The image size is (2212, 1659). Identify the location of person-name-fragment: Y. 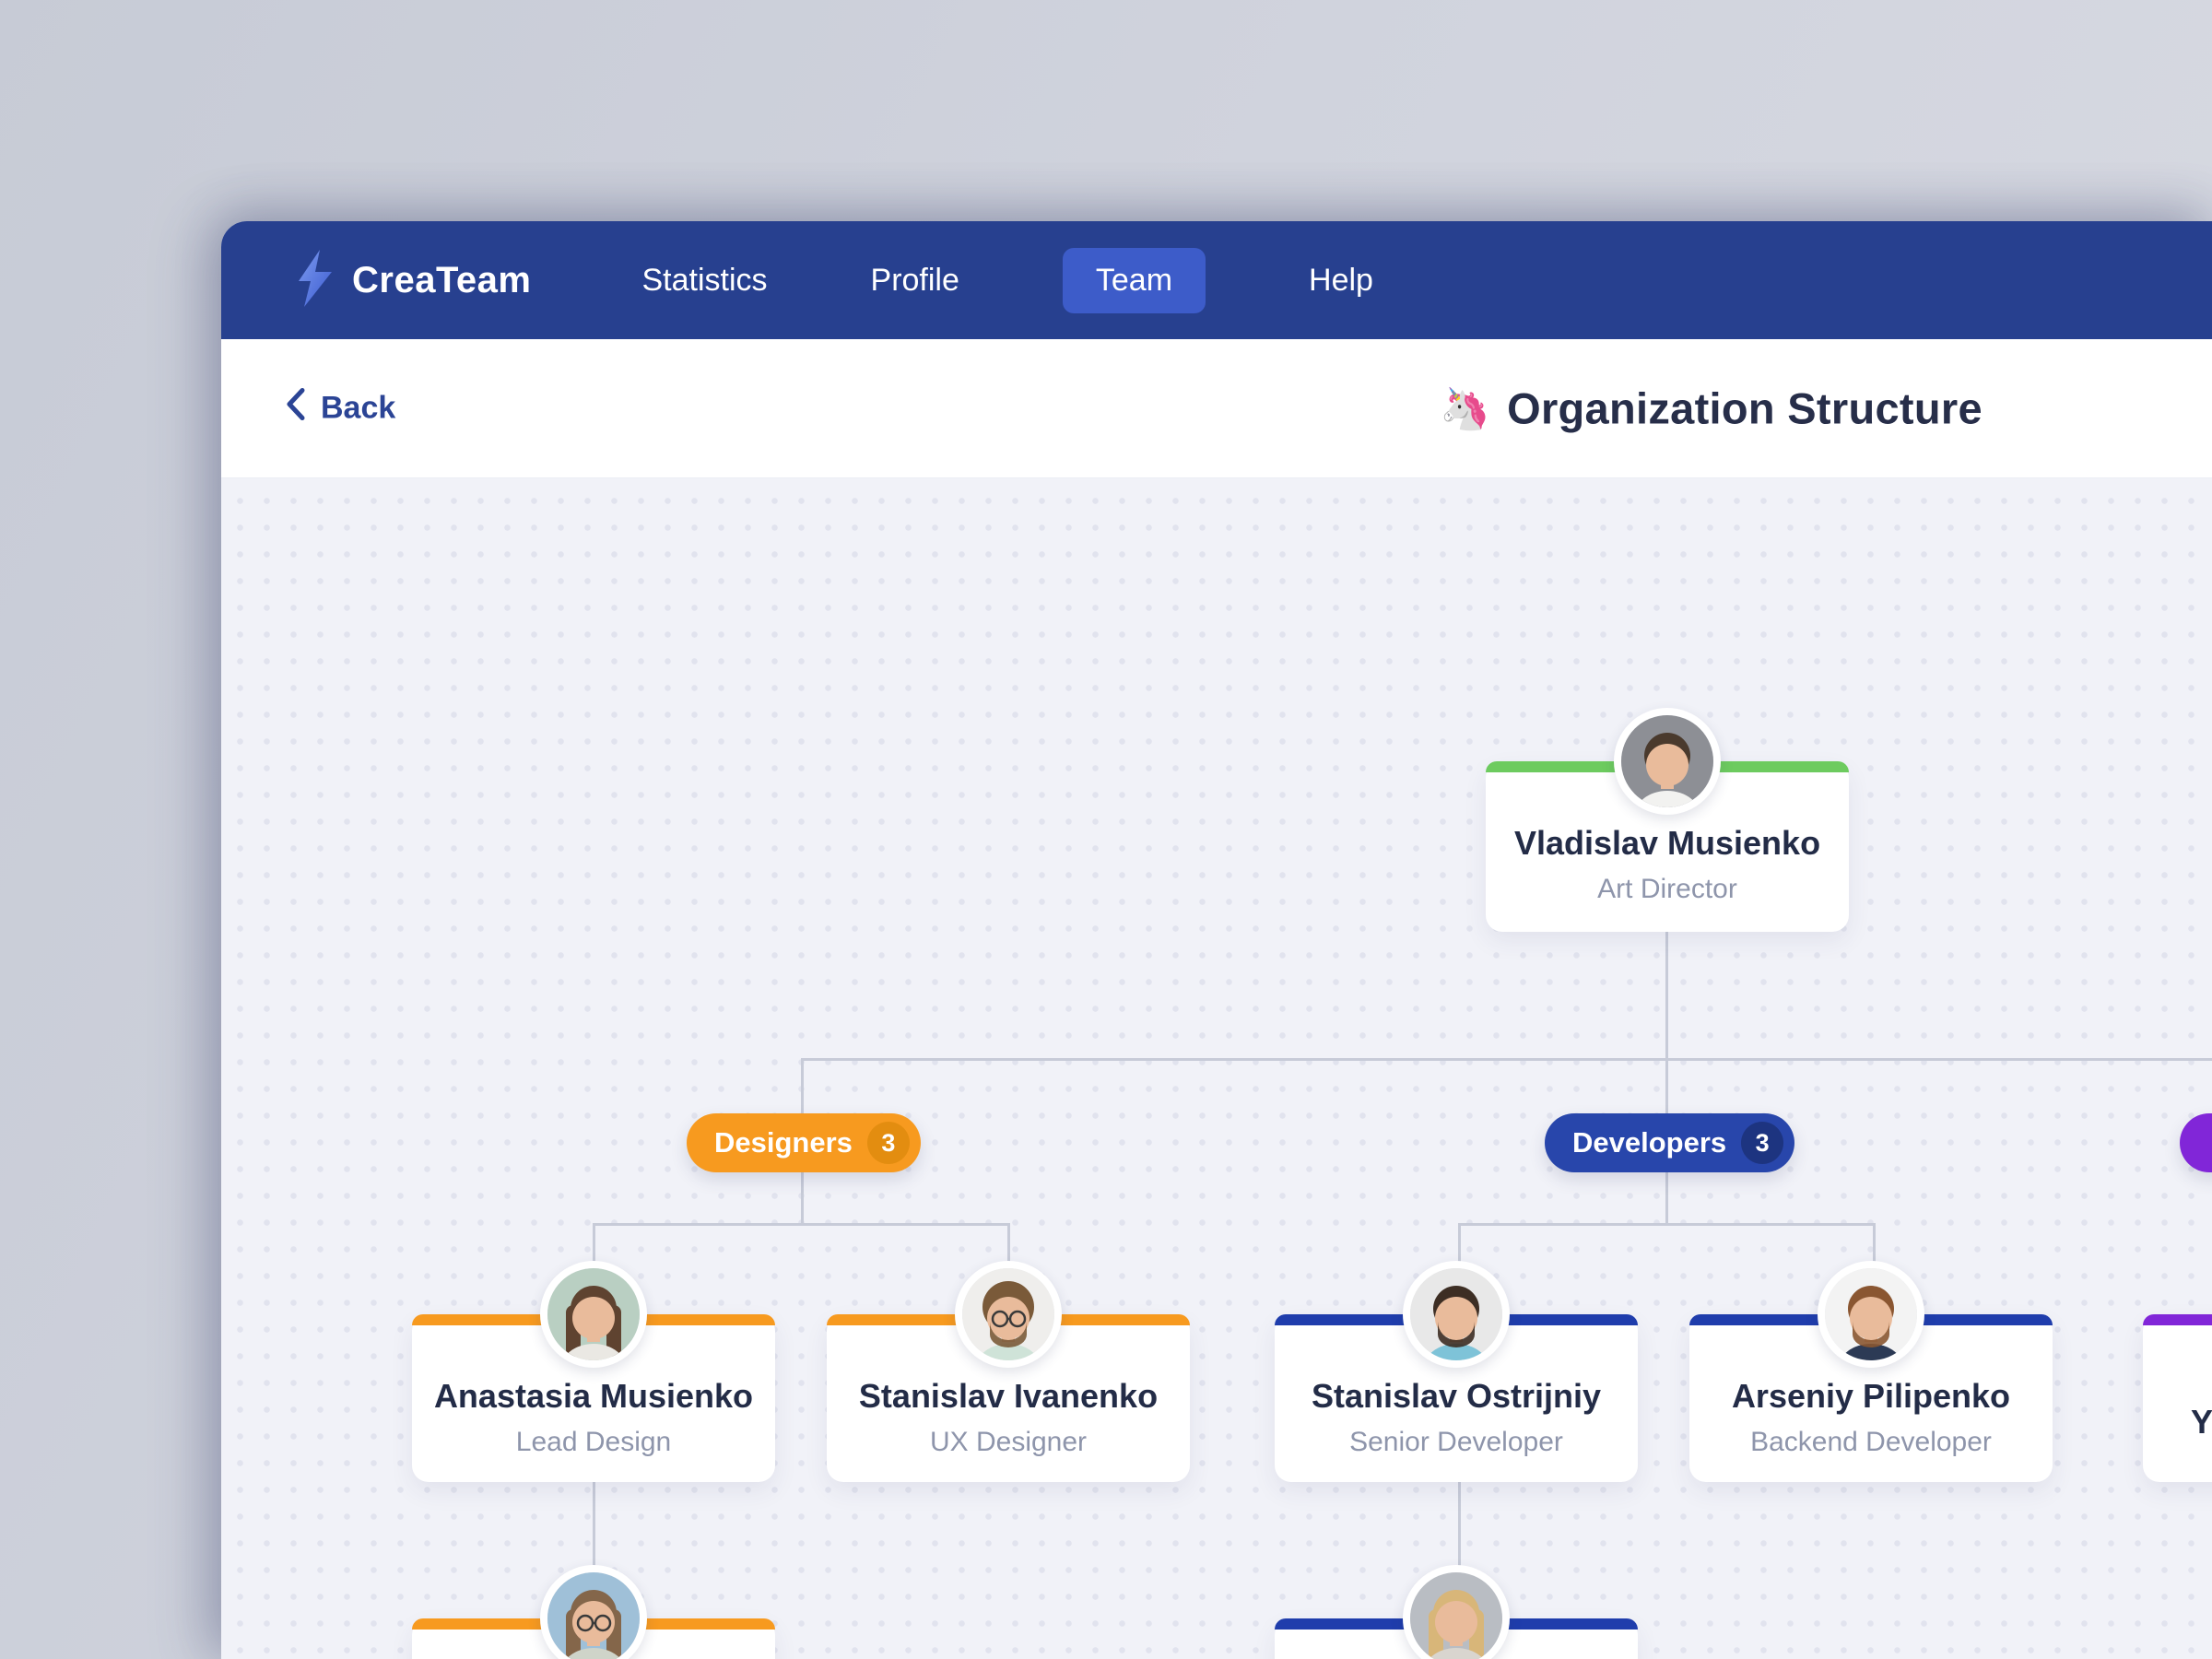
(2201, 1422).